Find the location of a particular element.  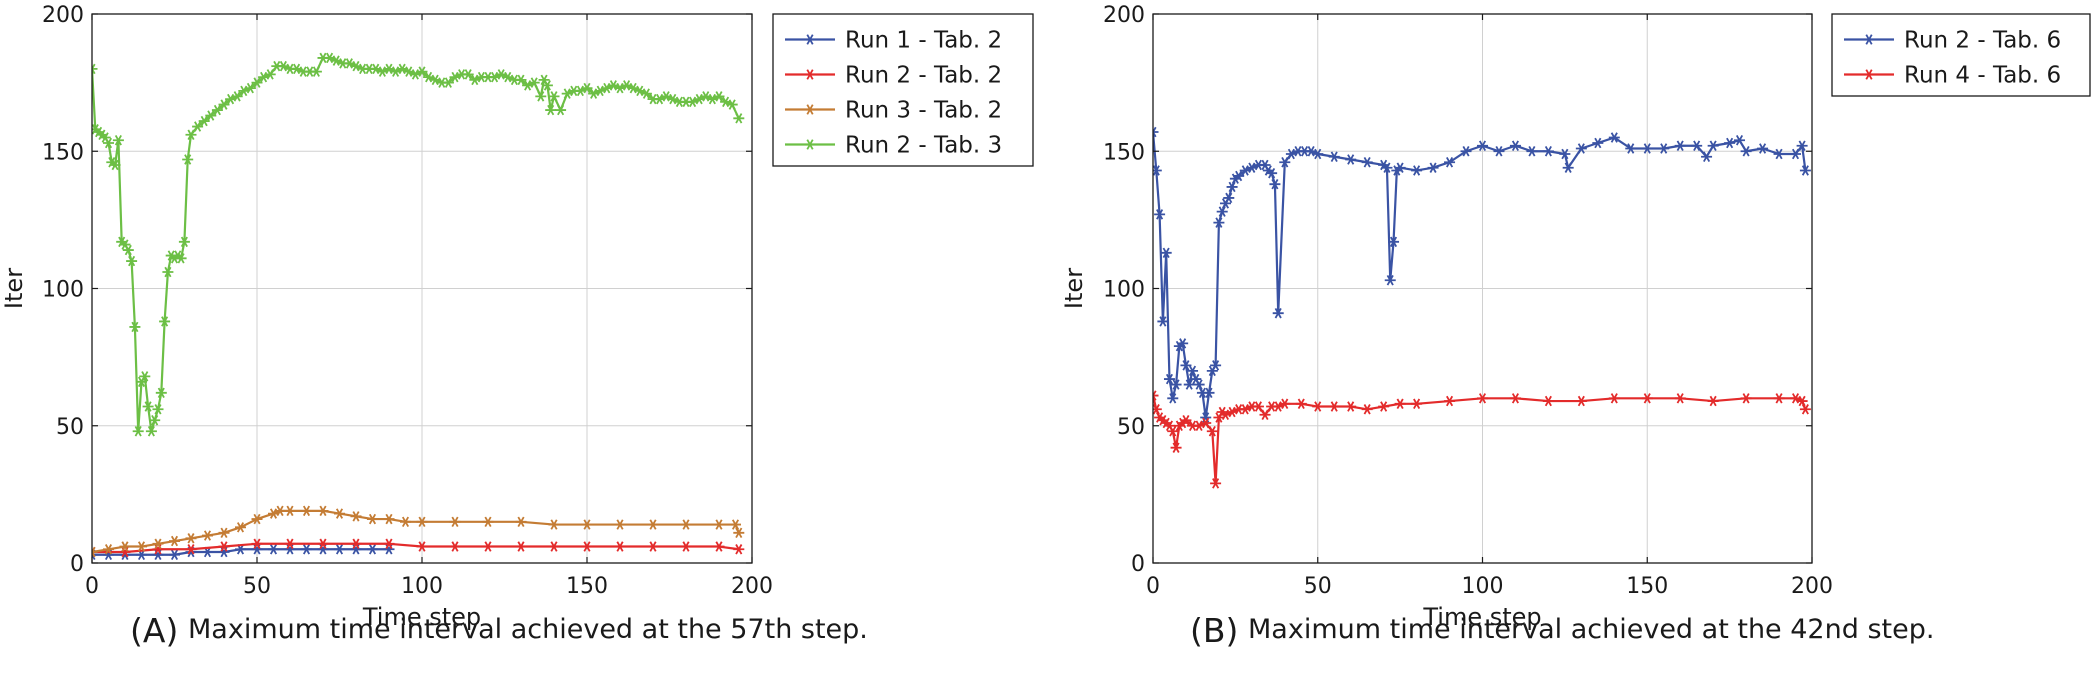

legend-label: Run 2 - Tab. 6 is located at coordinates (1982, 41).